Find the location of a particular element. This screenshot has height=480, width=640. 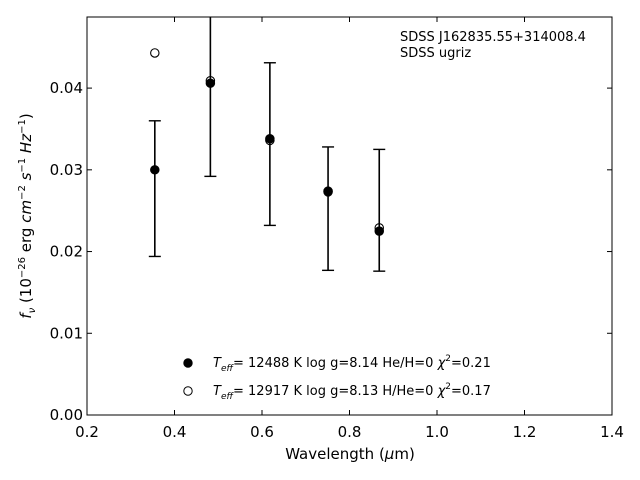

y-tick-label: 0.00 is located at coordinates (66, 415).